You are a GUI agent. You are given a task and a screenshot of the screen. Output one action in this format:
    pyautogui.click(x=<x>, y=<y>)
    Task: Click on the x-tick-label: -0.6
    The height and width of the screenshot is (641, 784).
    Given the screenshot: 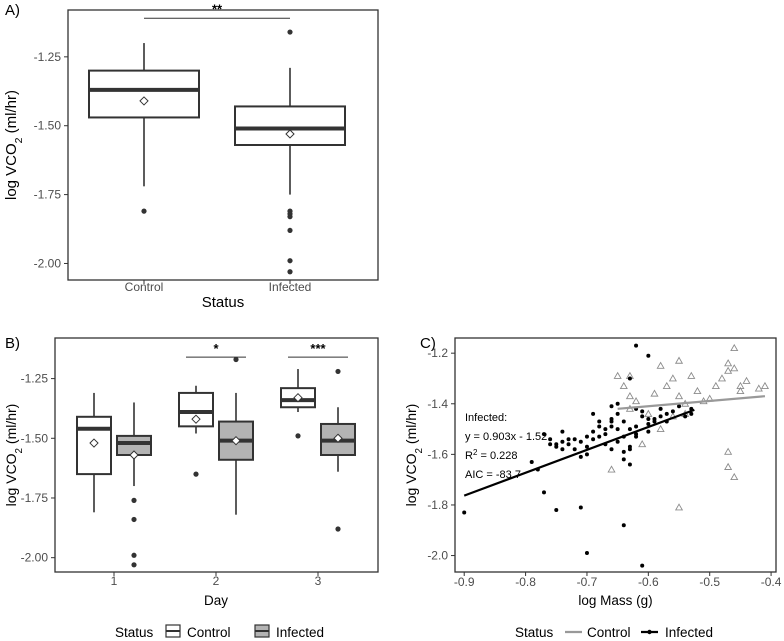 What is the action you would take?
    pyautogui.click(x=648, y=582)
    